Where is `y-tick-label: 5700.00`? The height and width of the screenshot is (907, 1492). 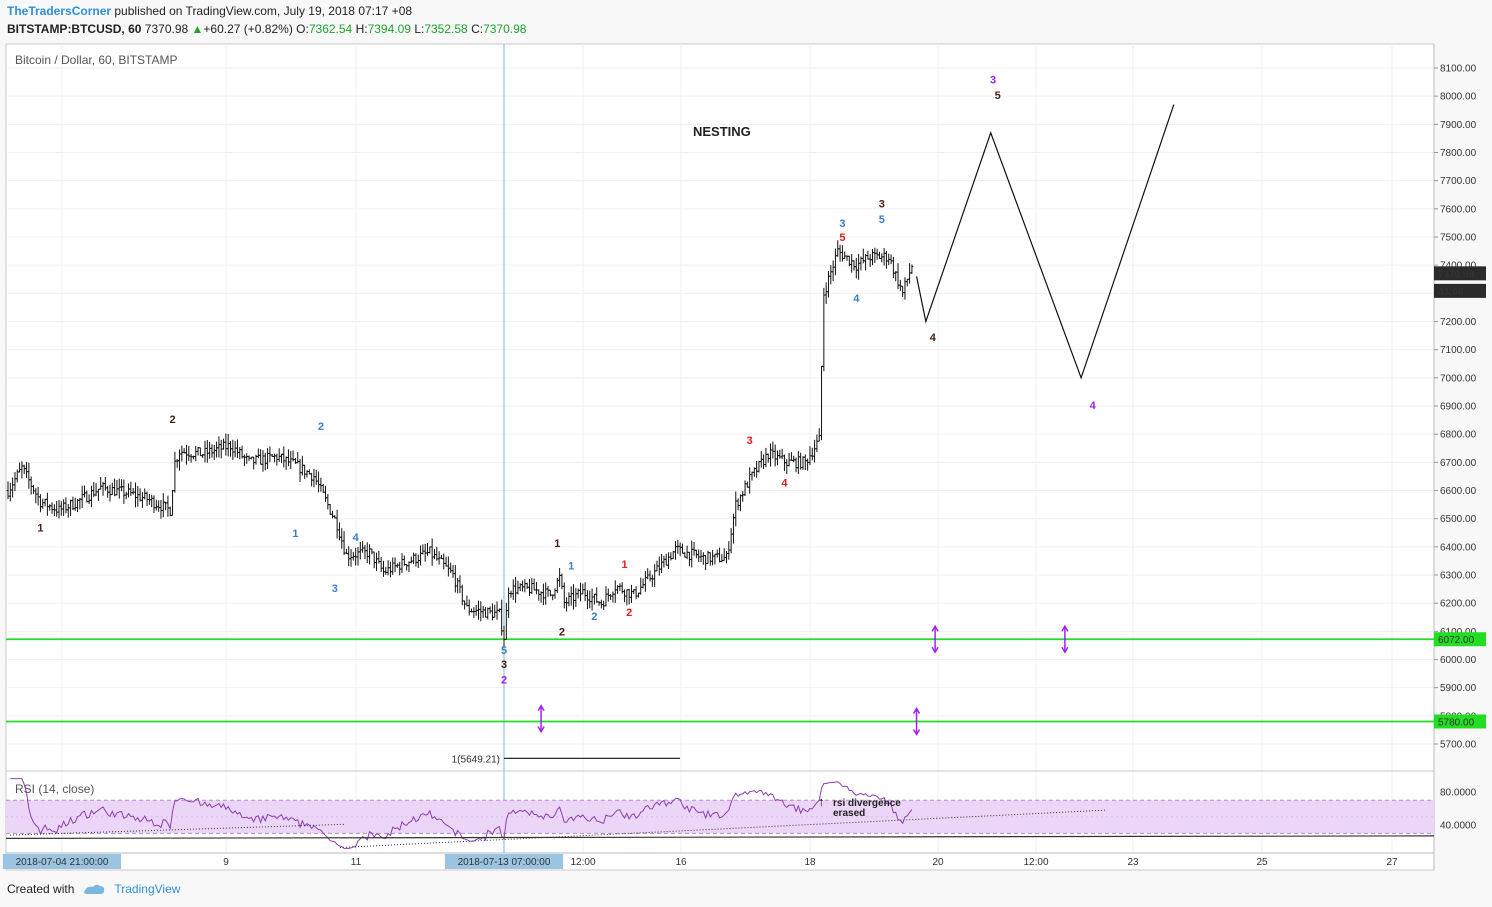 y-tick-label: 5700.00 is located at coordinates (1458, 745).